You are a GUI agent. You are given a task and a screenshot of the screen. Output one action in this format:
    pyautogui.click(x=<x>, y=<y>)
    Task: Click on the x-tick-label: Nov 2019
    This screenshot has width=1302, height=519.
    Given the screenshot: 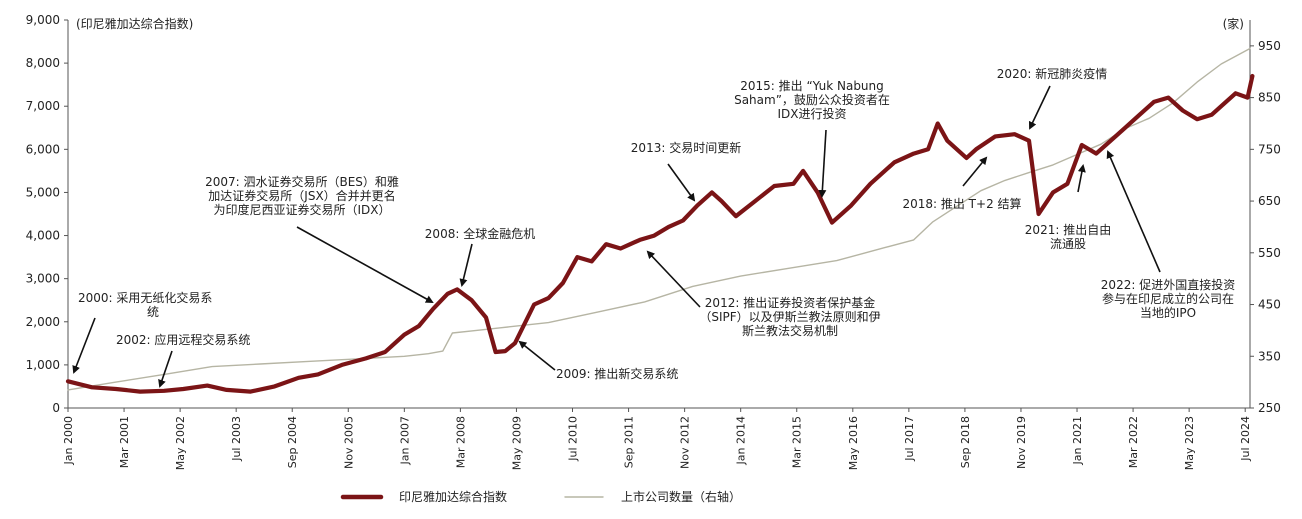 What is the action you would take?
    pyautogui.click(x=1021, y=442)
    